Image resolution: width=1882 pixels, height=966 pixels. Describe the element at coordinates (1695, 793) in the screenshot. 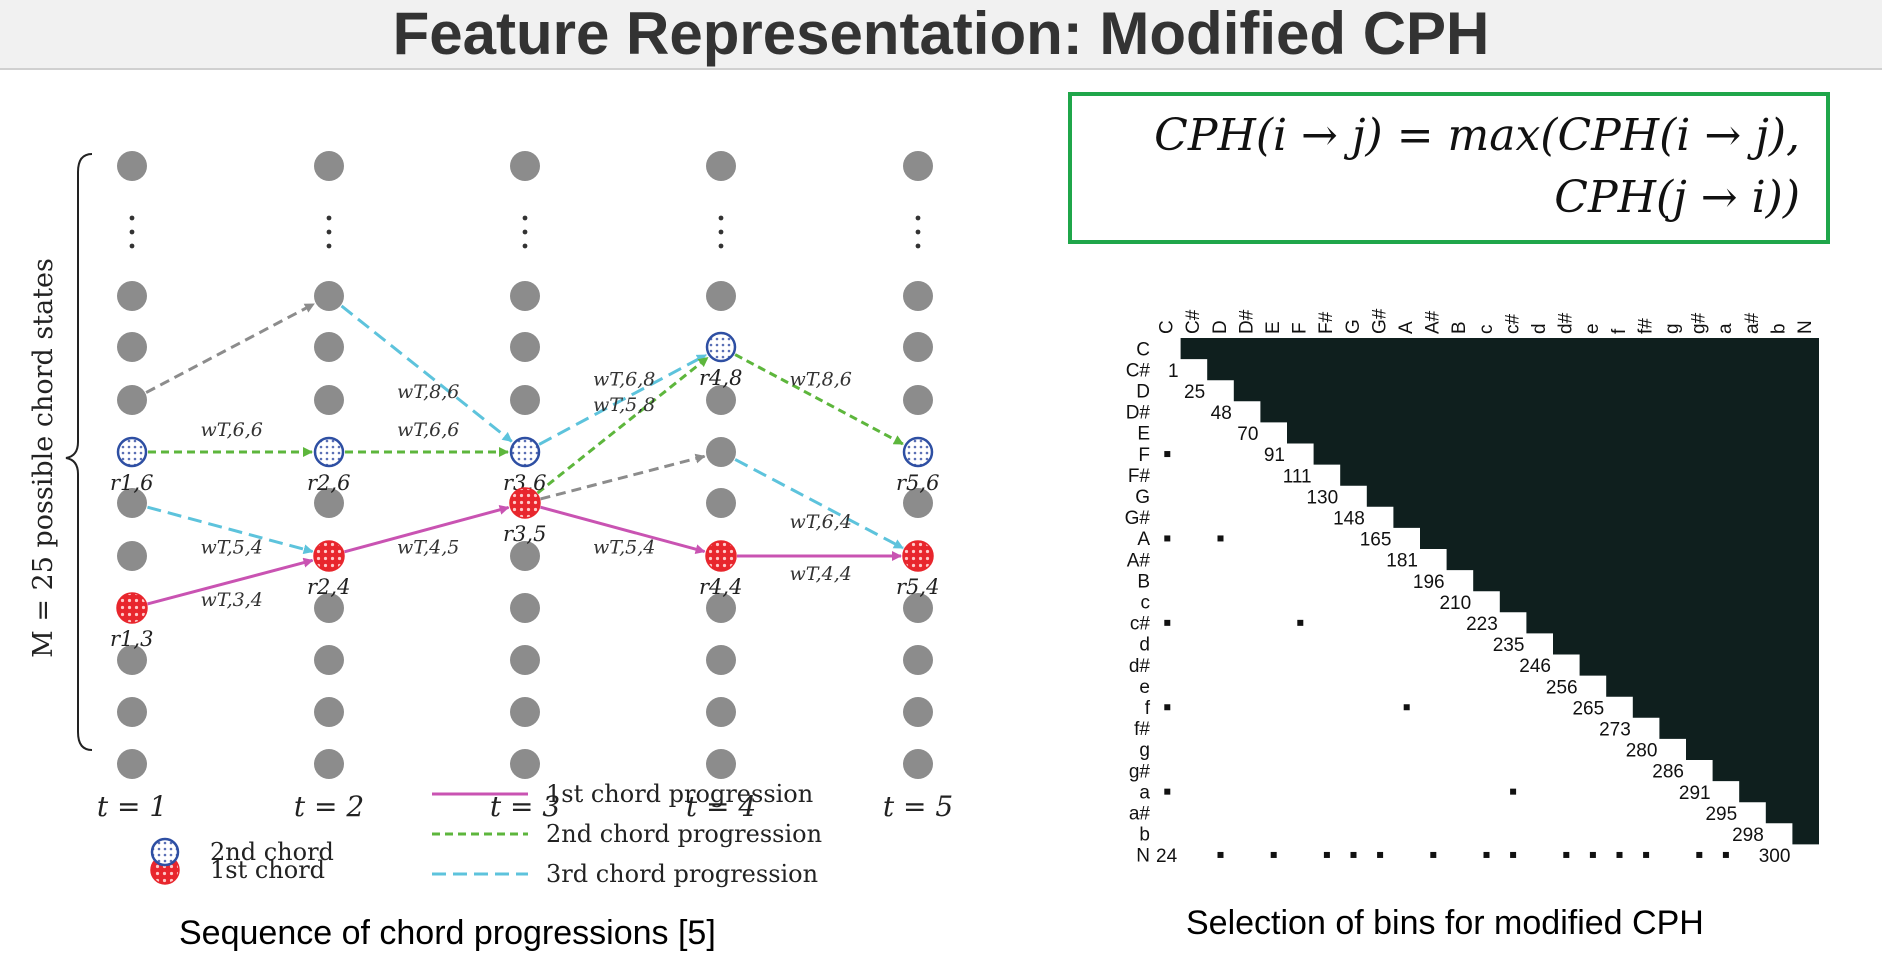

I see `matrix-diagonal-value: 291` at that location.